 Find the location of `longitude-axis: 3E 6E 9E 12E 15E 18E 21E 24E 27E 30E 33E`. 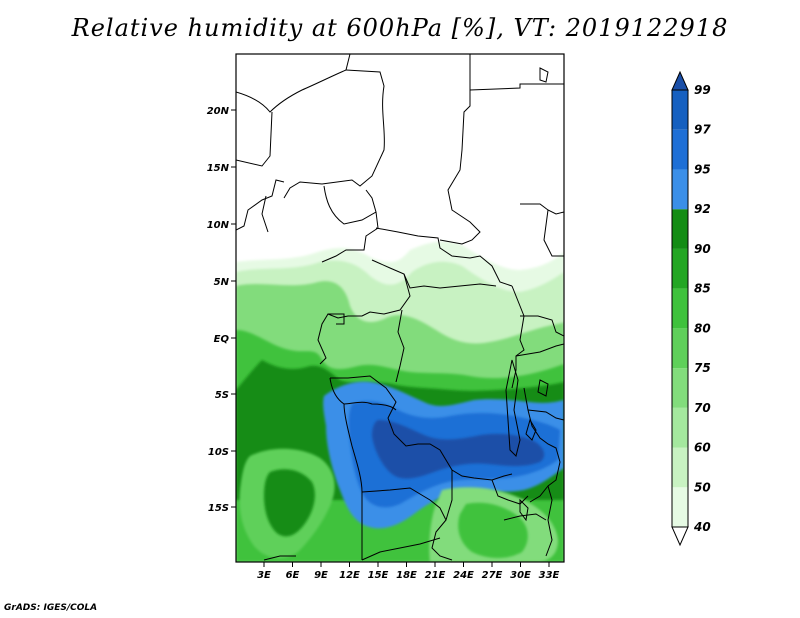

longitude-axis: 3E 6E 9E 12E 15E 18E 21E 24E 27E 30E 33E is located at coordinates (408, 571).